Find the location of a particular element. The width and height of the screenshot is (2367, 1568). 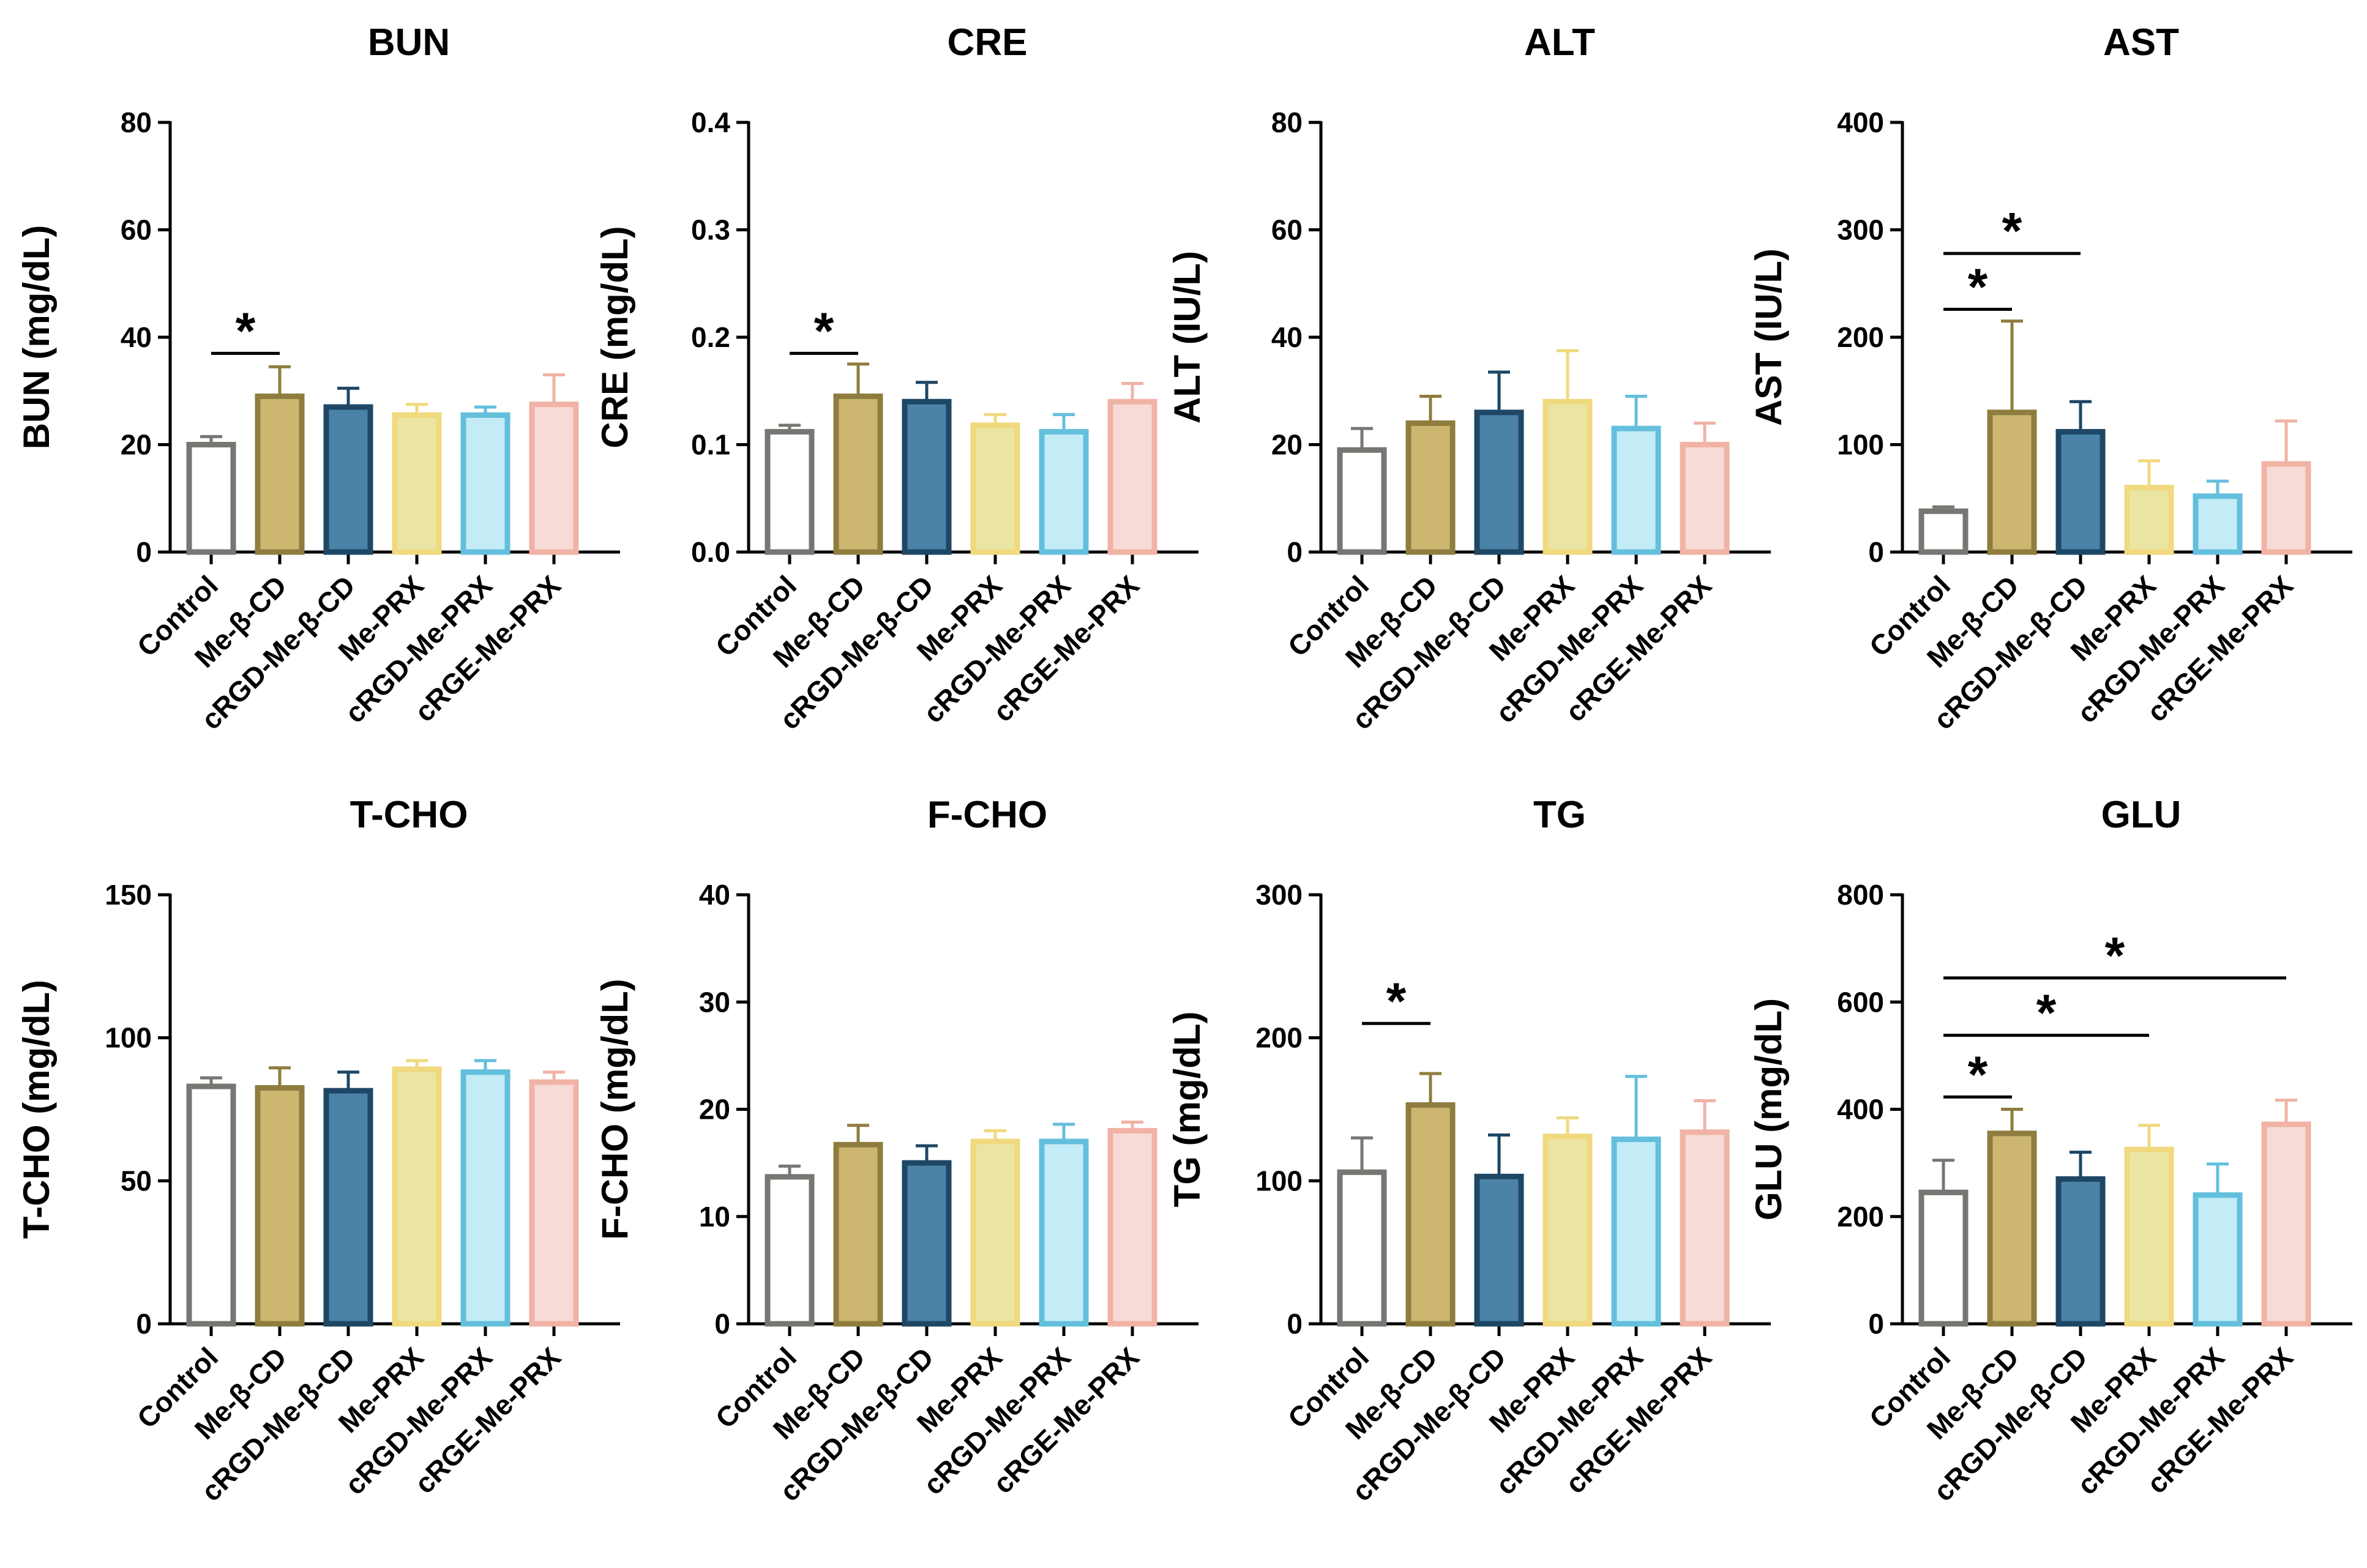

y-tick-label: 150 is located at coordinates (128, 895).